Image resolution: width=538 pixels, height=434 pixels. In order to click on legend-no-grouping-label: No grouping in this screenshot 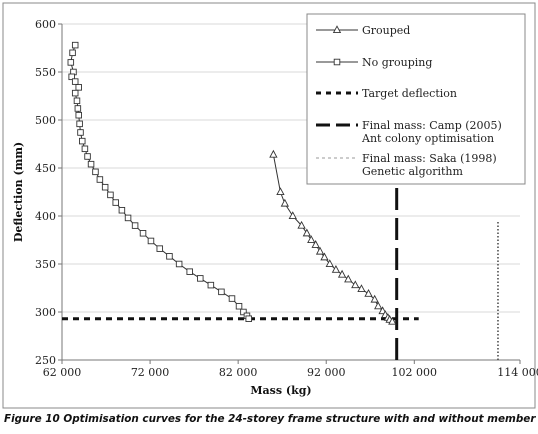, I will do `click(397, 62)`.